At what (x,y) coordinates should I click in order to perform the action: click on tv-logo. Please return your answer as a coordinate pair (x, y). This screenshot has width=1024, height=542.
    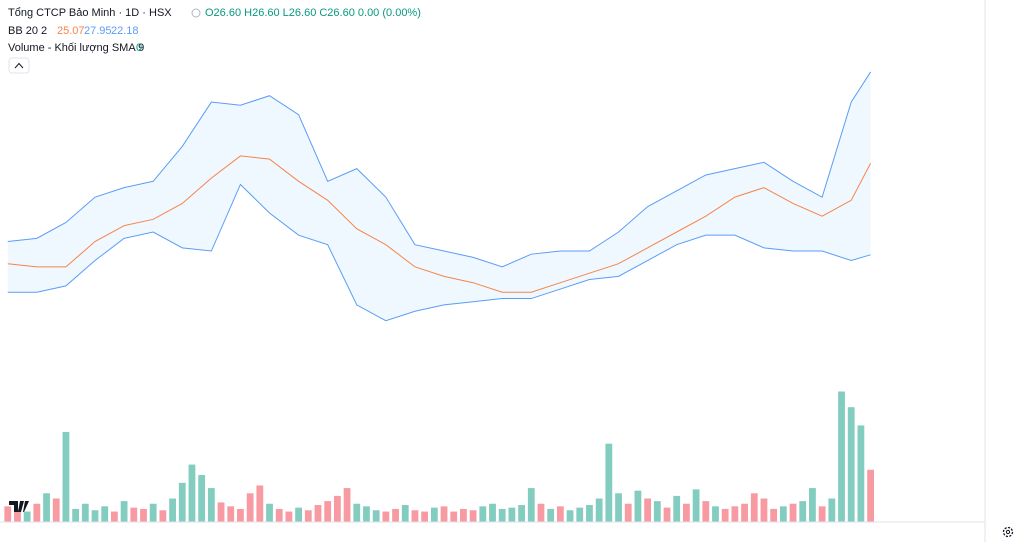
    Looking at the image, I should click on (19, 506).